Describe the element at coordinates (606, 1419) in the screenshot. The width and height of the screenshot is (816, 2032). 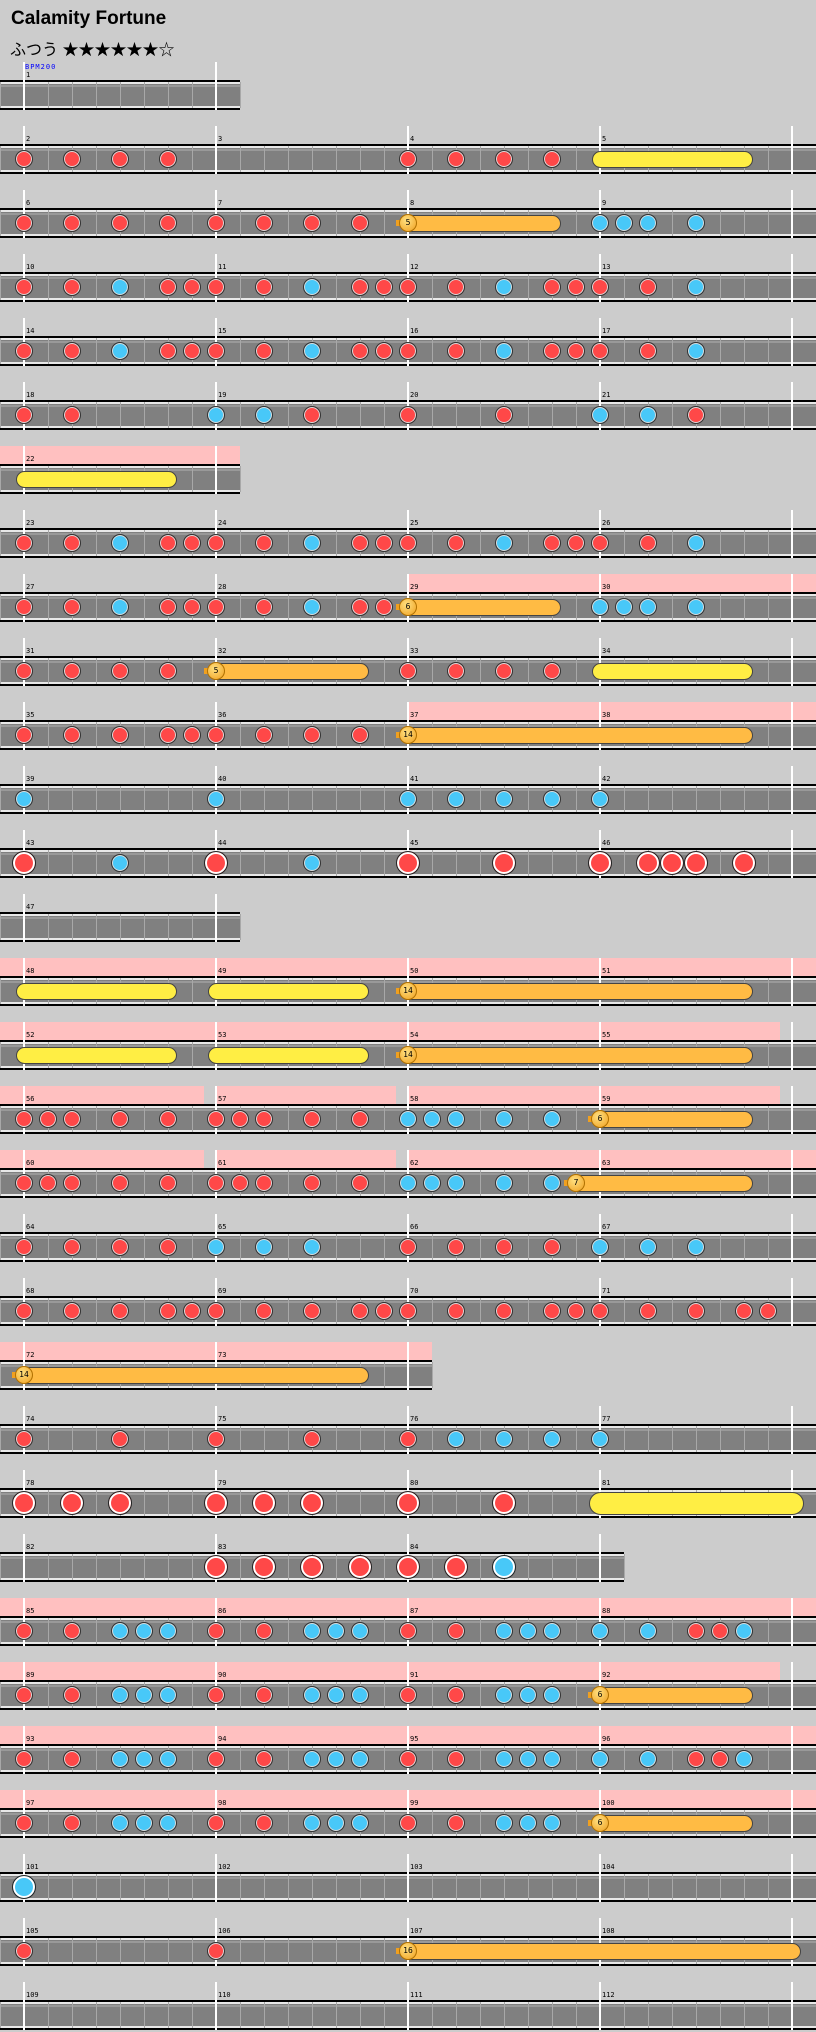
I see `measure-number: 77` at that location.